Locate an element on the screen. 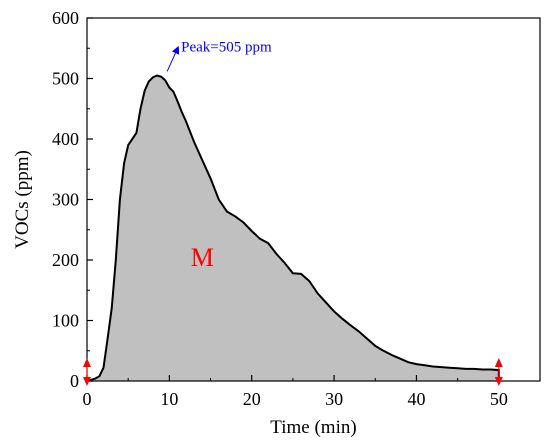 This screenshot has height=447, width=550. x-tick-label: 40 is located at coordinates (416, 399).